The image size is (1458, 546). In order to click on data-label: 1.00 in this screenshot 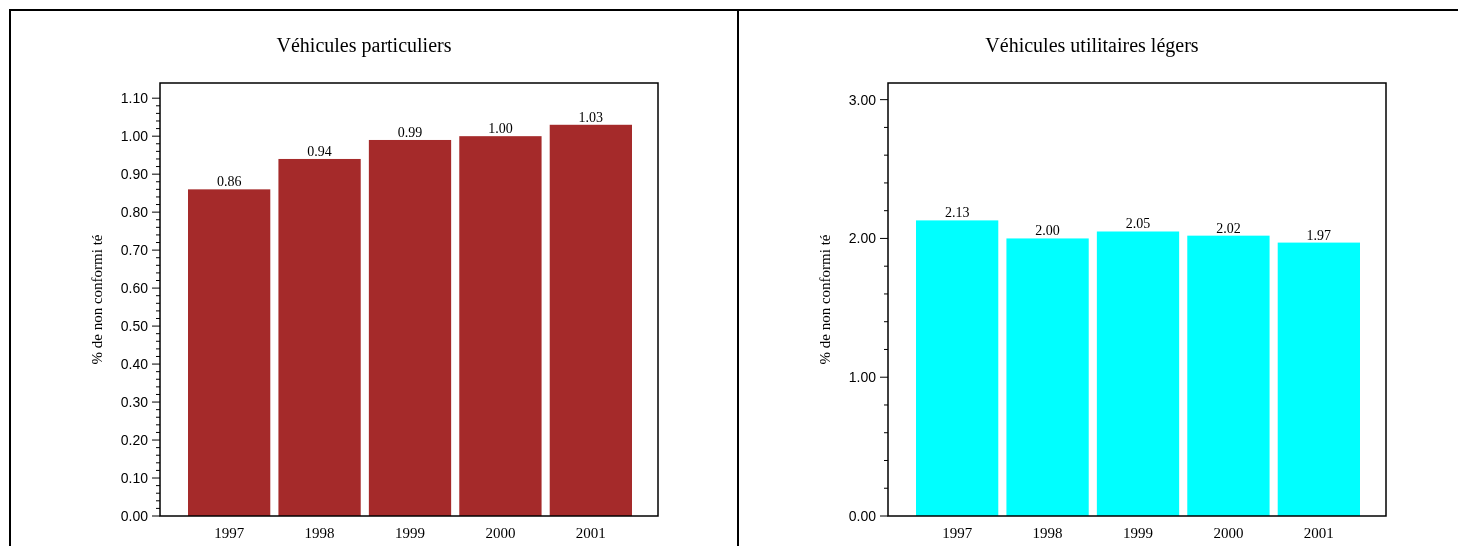, I will do `click(500, 129)`.